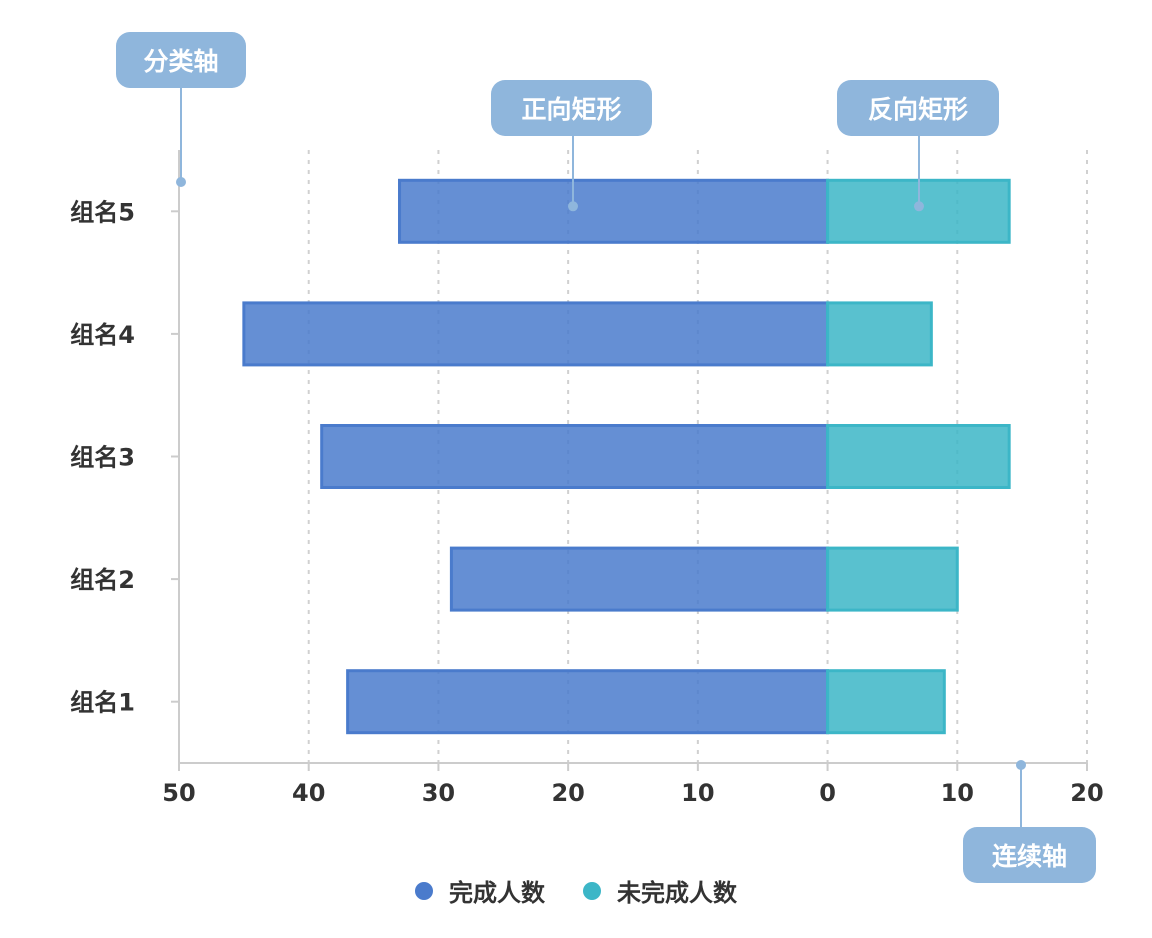  What do you see at coordinates (102, 335) in the screenshot?
I see `category-label: 组名4` at bounding box center [102, 335].